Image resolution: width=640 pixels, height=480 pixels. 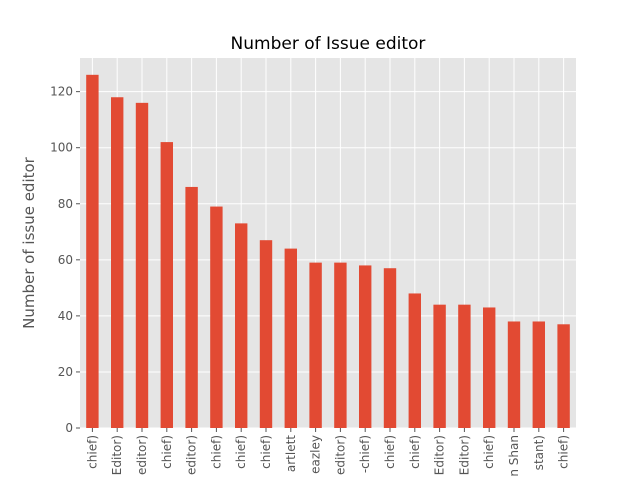 What do you see at coordinates (69, 428) in the screenshot?
I see `y-tick-label: 0` at bounding box center [69, 428].